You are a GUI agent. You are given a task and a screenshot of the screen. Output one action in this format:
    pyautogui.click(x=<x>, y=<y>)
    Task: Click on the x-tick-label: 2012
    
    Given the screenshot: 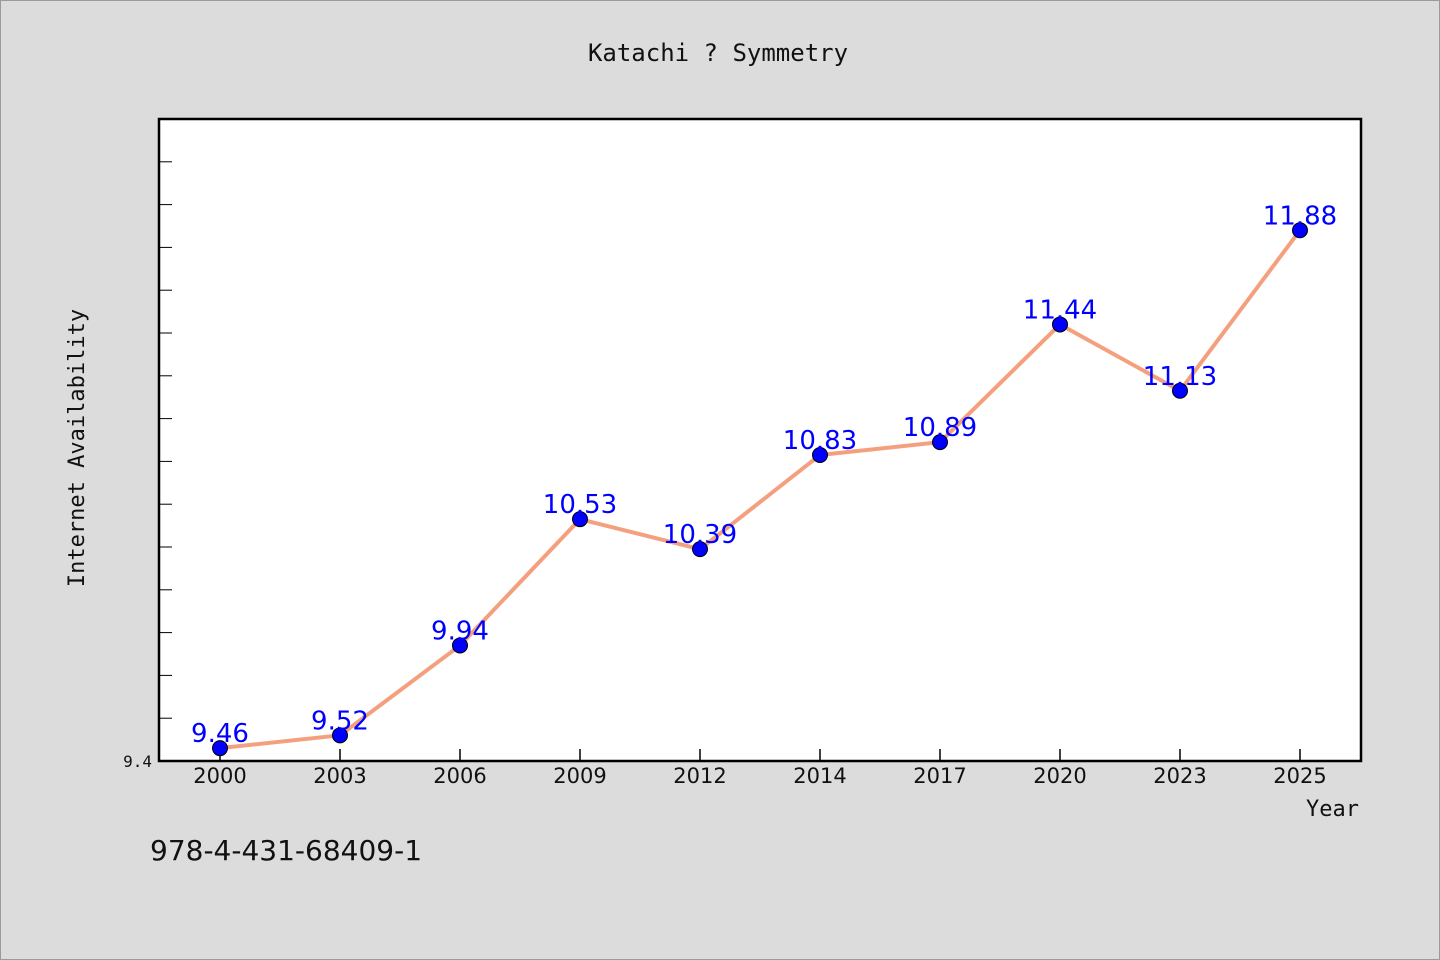 What is the action you would take?
    pyautogui.click(x=699, y=776)
    